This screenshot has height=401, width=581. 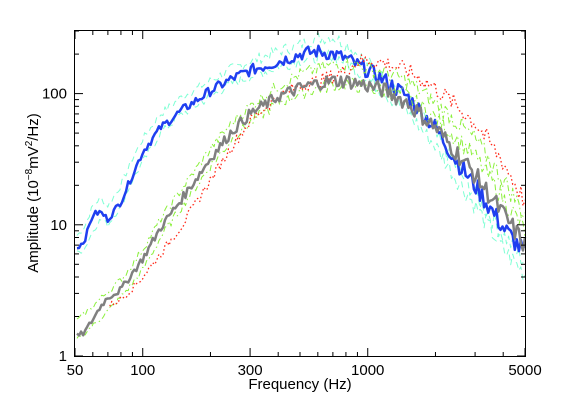 What do you see at coordinates (75, 370) in the screenshot?
I see `x-tick-label: 50` at bounding box center [75, 370].